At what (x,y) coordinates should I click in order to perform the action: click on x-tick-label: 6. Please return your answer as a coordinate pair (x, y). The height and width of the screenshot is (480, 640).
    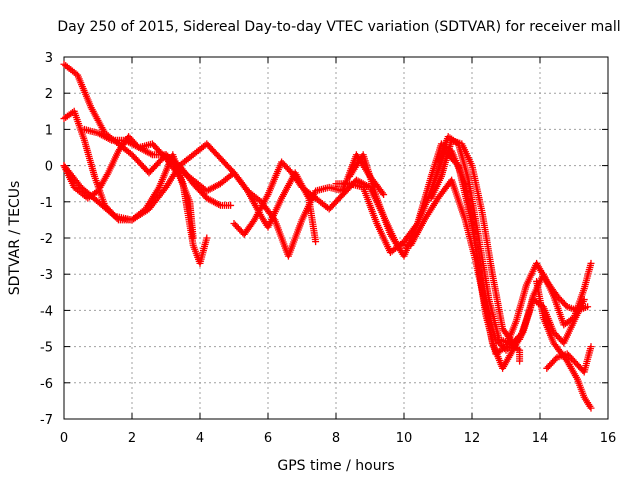
    Looking at the image, I should click on (268, 438).